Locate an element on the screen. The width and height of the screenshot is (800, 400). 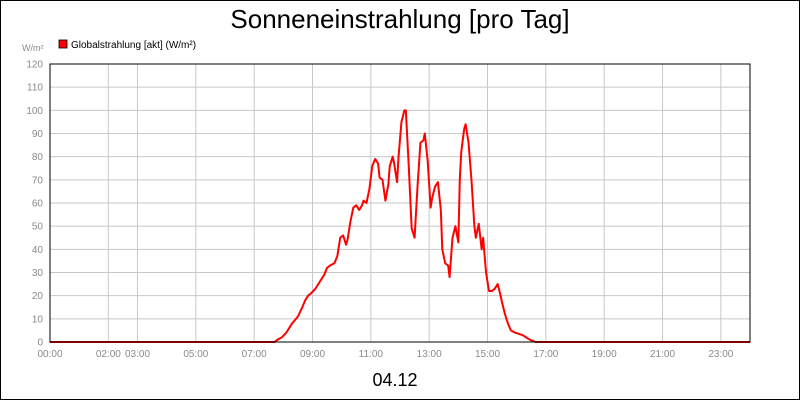
x-tick-label: 09:00 is located at coordinates (312, 354).